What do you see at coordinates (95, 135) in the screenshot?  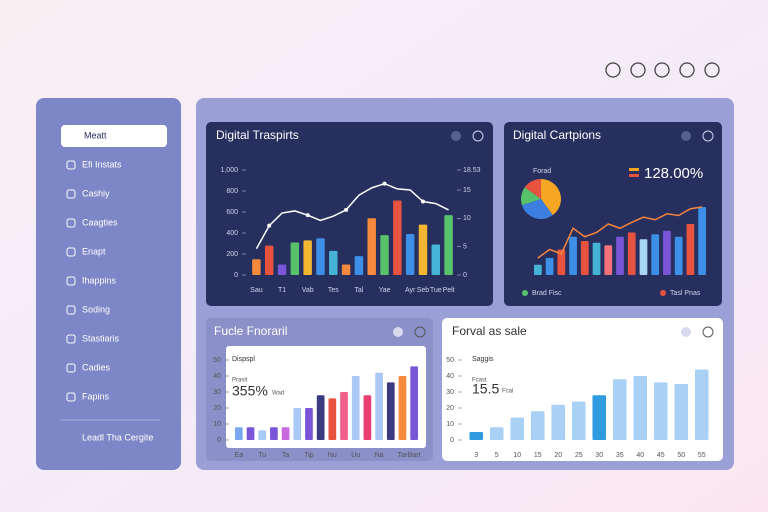 I see `menu-item: Meatt` at bounding box center [95, 135].